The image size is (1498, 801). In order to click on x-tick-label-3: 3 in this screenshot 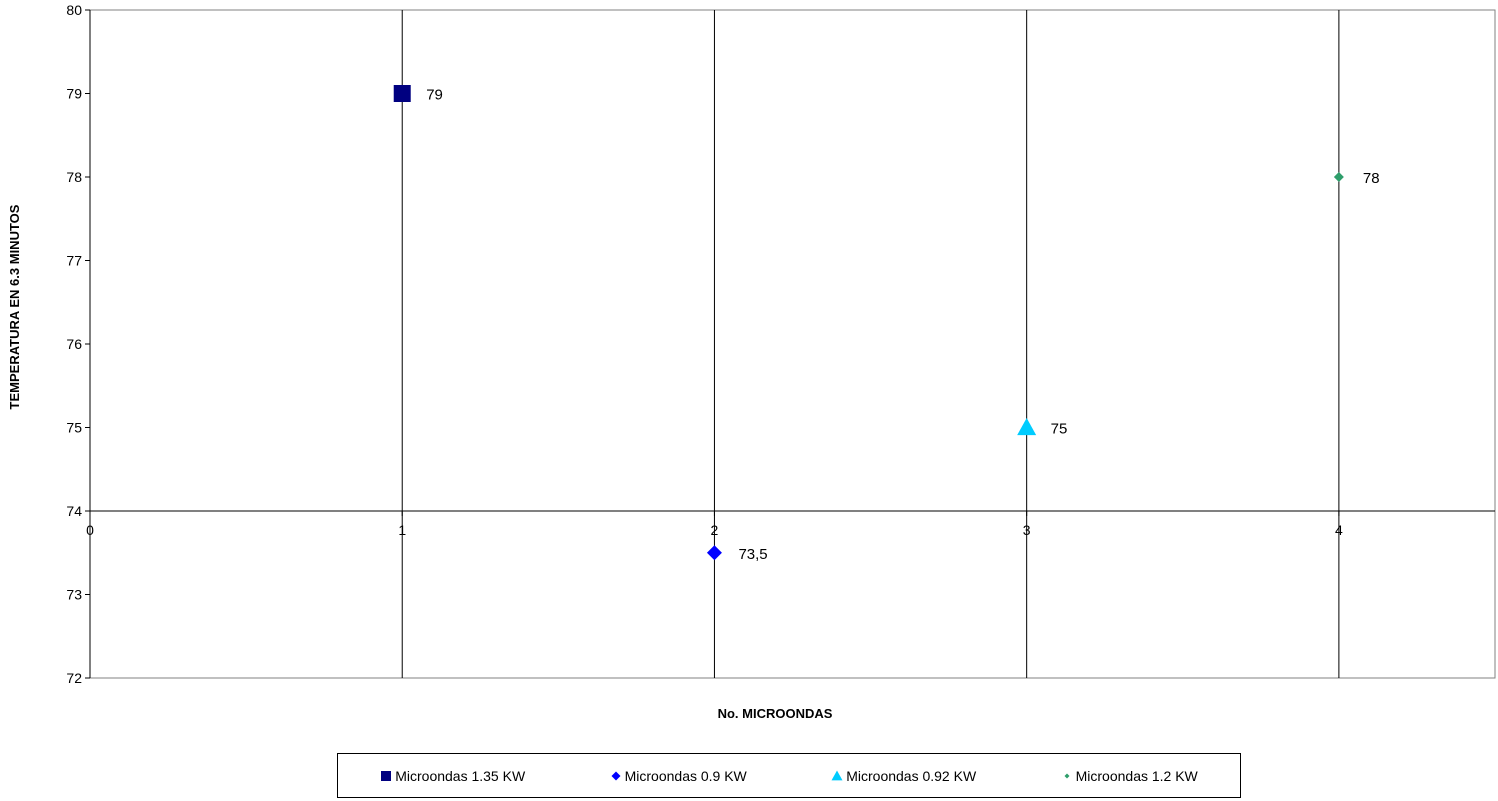, I will do `click(1027, 530)`.